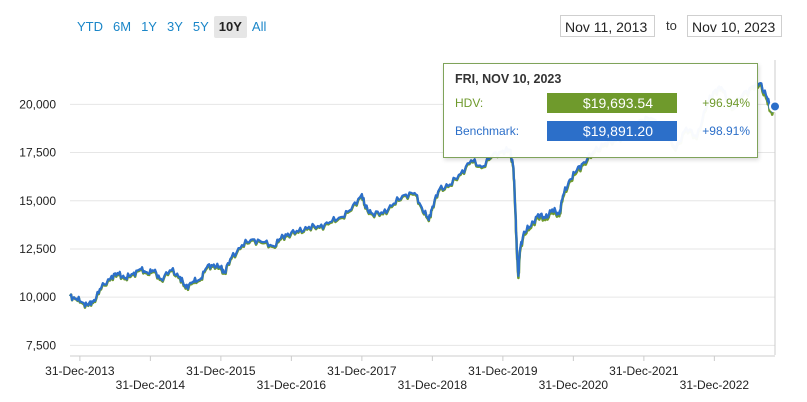 The height and width of the screenshot is (402, 807). Describe the element at coordinates (715, 385) in the screenshot. I see `x-tick-label: 31-Dec-2022` at that location.